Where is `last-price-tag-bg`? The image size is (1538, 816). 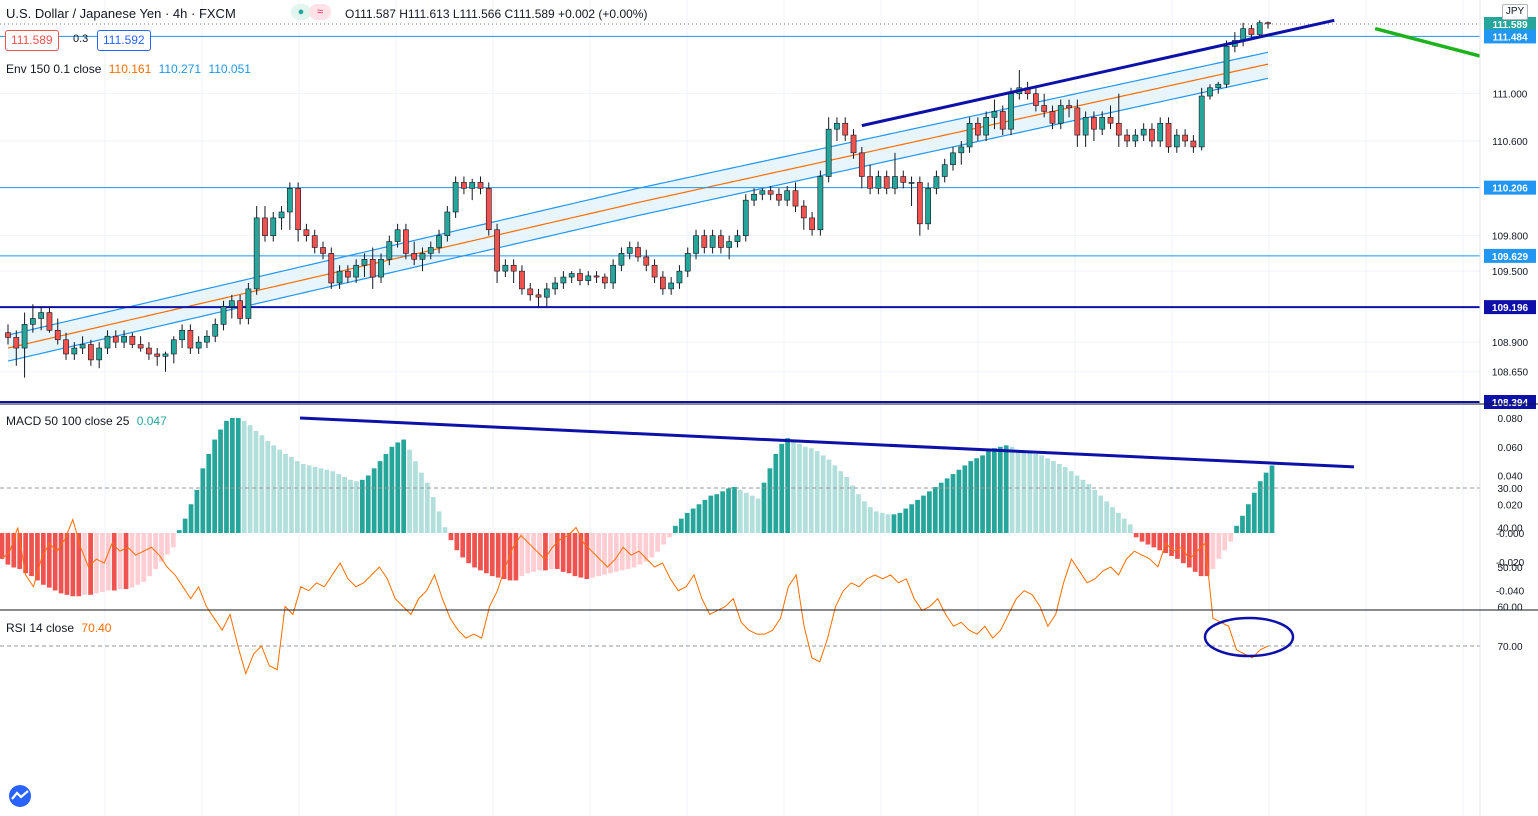
last-price-tag-bg is located at coordinates (1510, 24).